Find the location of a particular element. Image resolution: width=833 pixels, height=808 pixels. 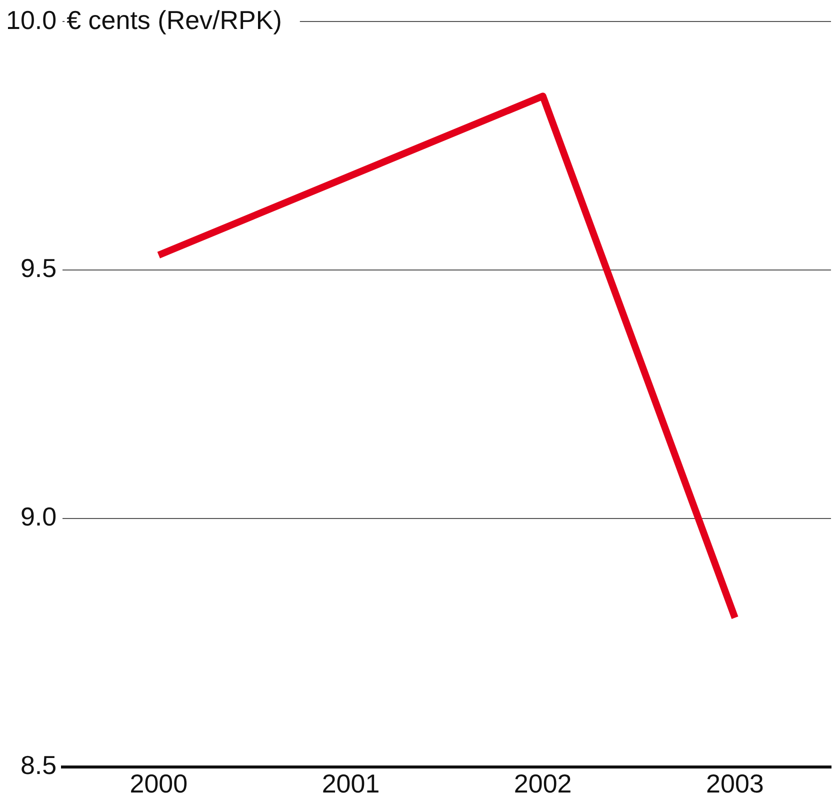

y-tick-label: 8.5 is located at coordinates (38, 765).